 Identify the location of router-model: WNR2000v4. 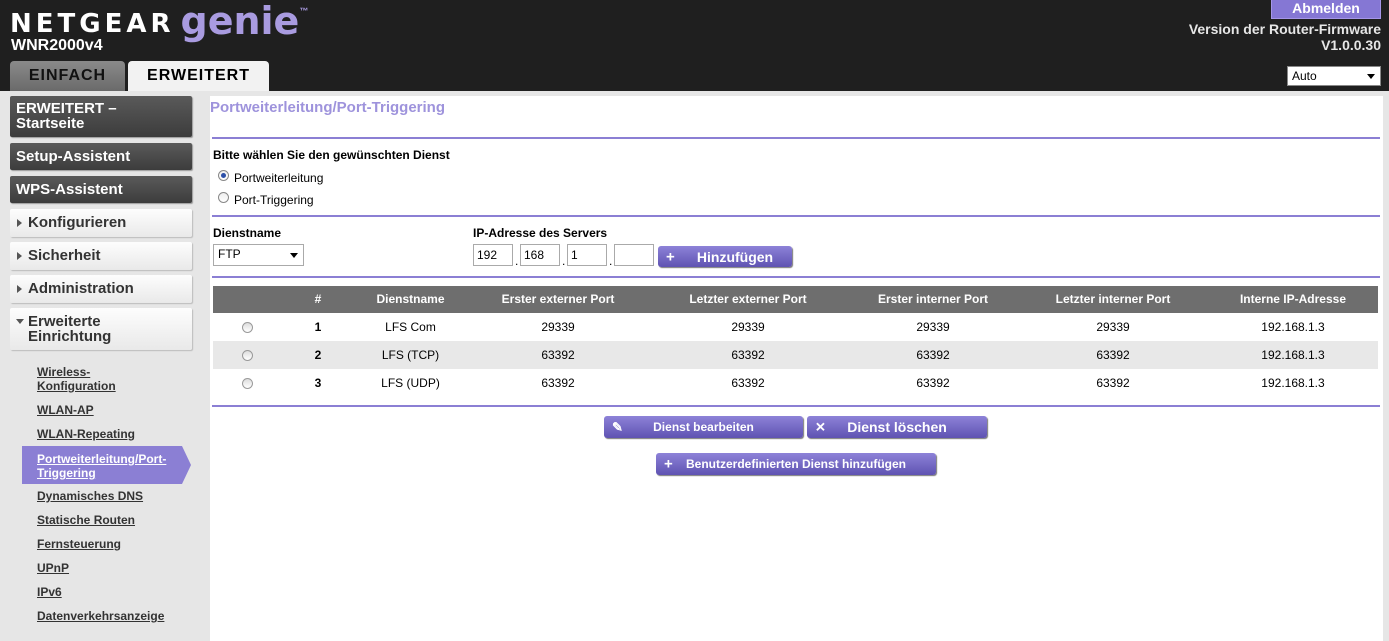
(57, 45).